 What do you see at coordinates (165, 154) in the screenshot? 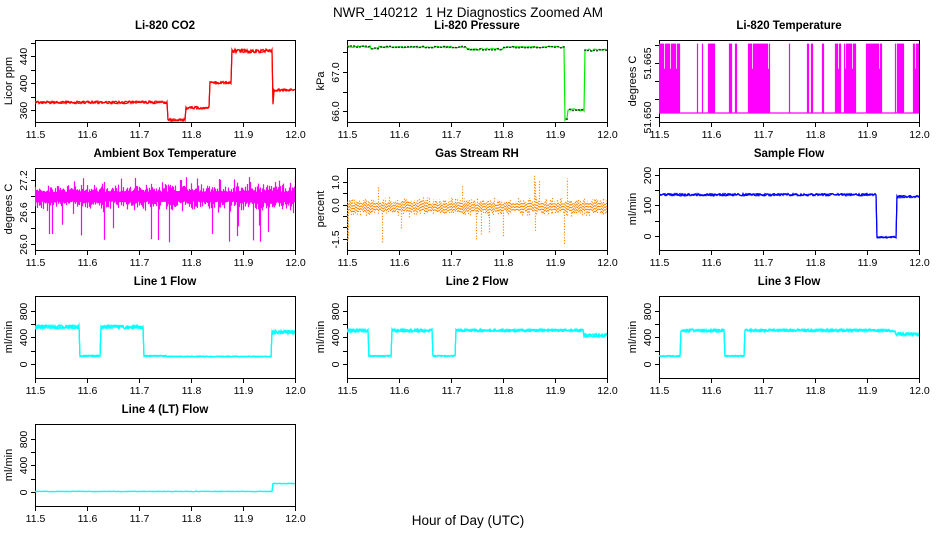
I see `panel-title-ambient-box-temperature: Ambient Box Temperature` at bounding box center [165, 154].